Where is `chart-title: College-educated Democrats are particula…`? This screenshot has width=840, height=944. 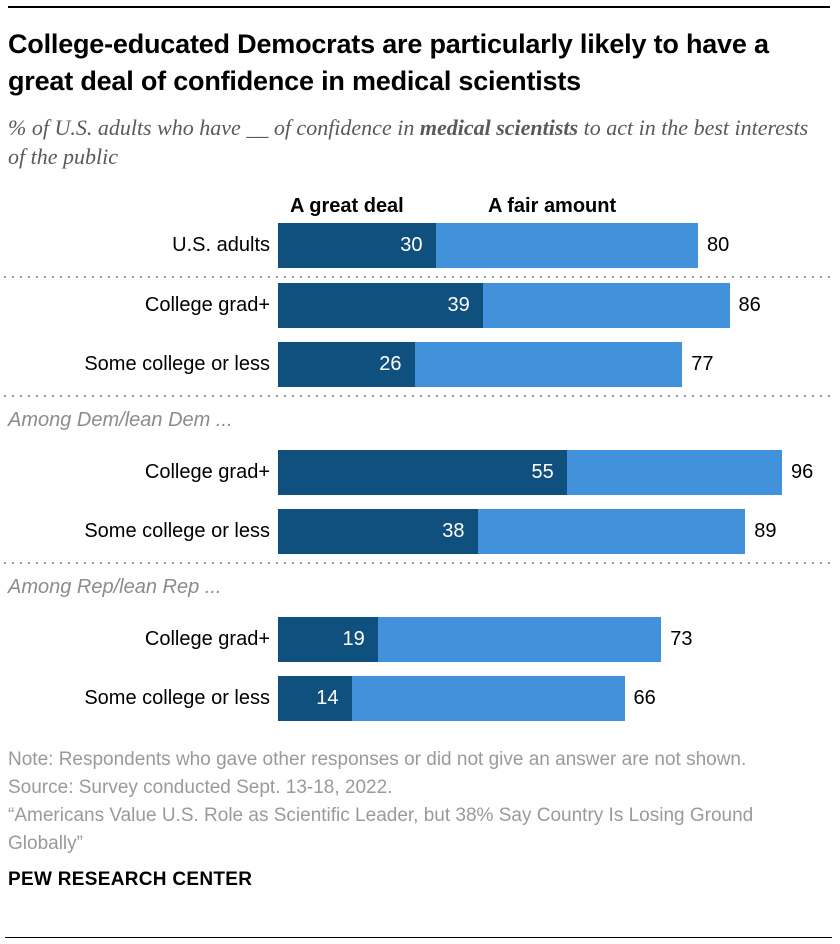
chart-title: College-educated Democrats are particula… is located at coordinates (388, 62).